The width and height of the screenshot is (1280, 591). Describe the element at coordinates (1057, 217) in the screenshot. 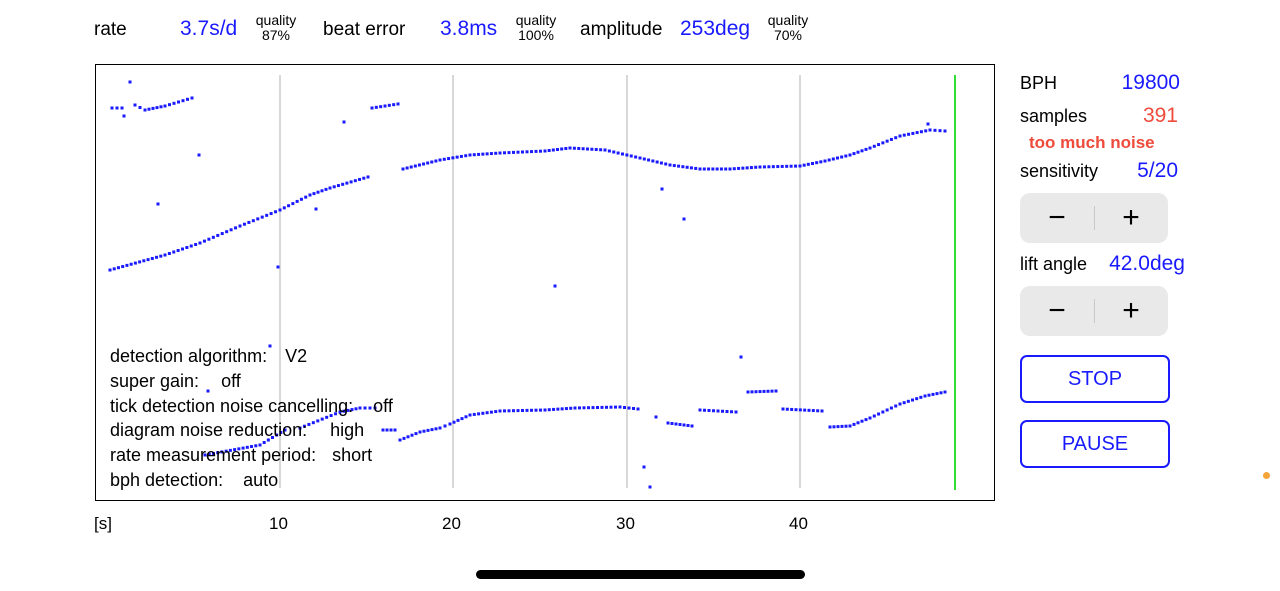

I see `sensitivity-decrease-button: −` at that location.